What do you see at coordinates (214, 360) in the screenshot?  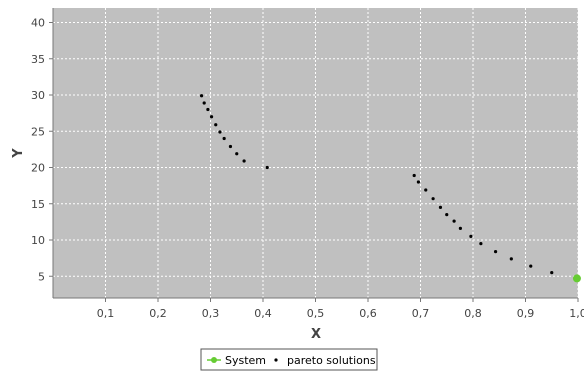 I see `legend-system-marker` at bounding box center [214, 360].